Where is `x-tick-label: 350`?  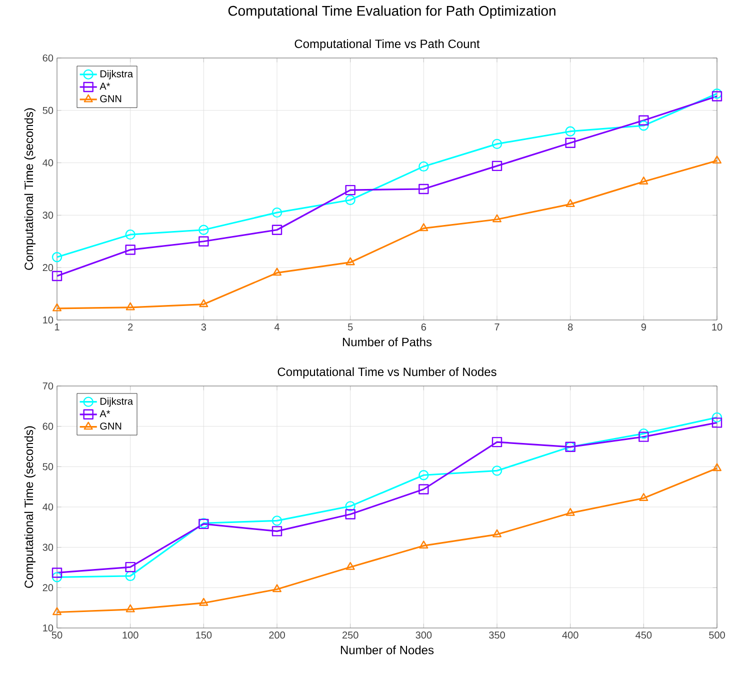
x-tick-label: 350 is located at coordinates (497, 635).